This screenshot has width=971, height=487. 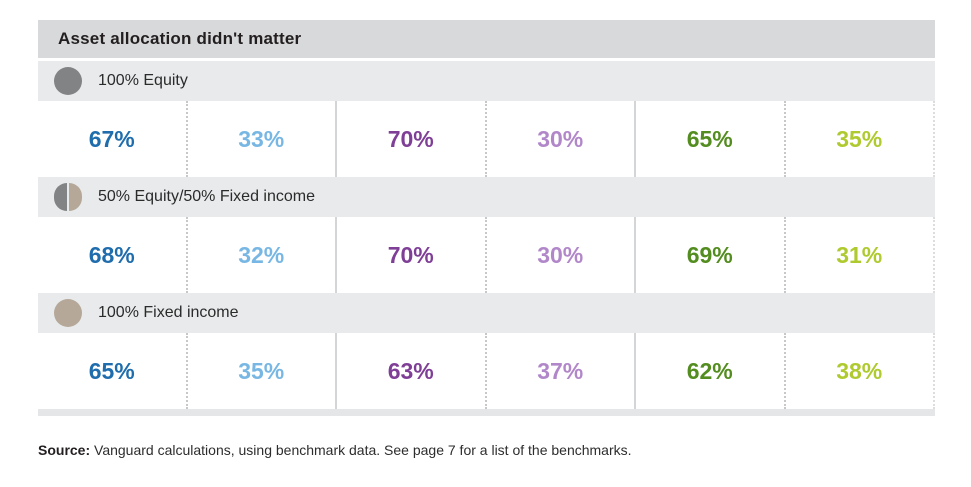 I want to click on half-circle-fixed-part, so click(x=75, y=197).